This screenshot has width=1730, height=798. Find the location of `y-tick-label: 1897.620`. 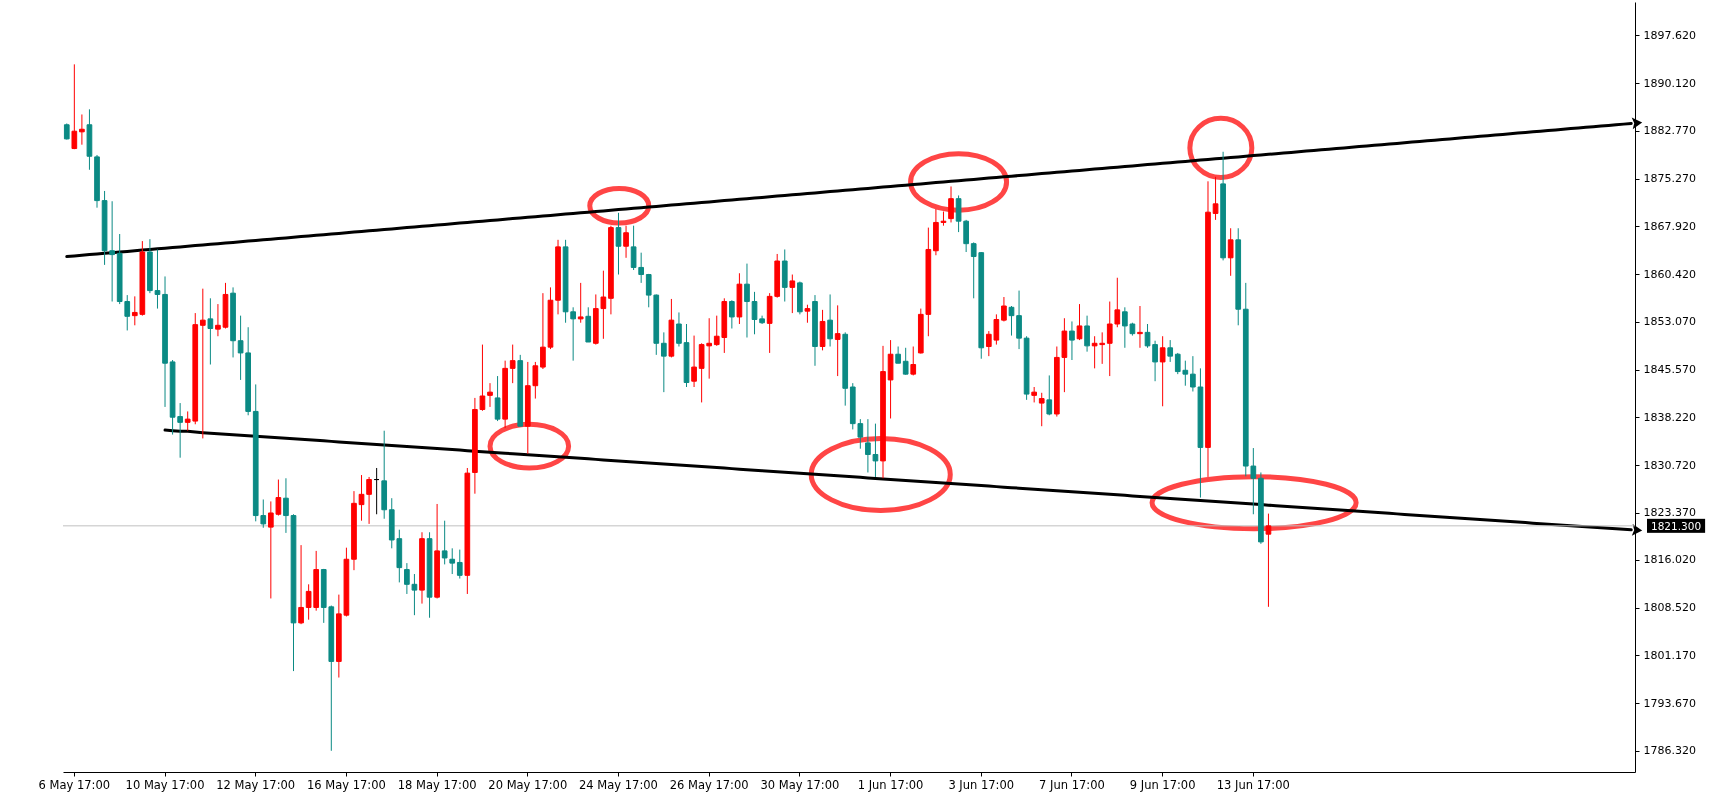

y-tick-label: 1897.620 is located at coordinates (1669, 35).